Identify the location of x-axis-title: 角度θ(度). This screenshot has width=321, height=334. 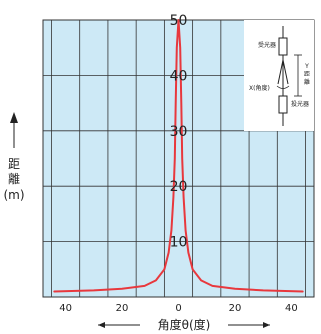
(184, 324).